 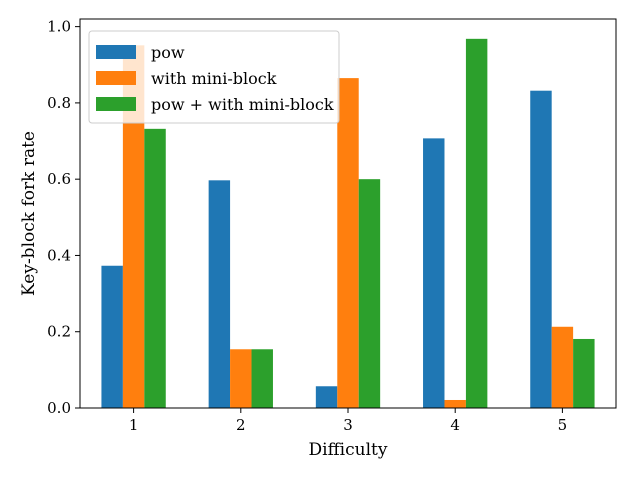 What do you see at coordinates (134, 425) in the screenshot?
I see `x-tick-label: 1` at bounding box center [134, 425].